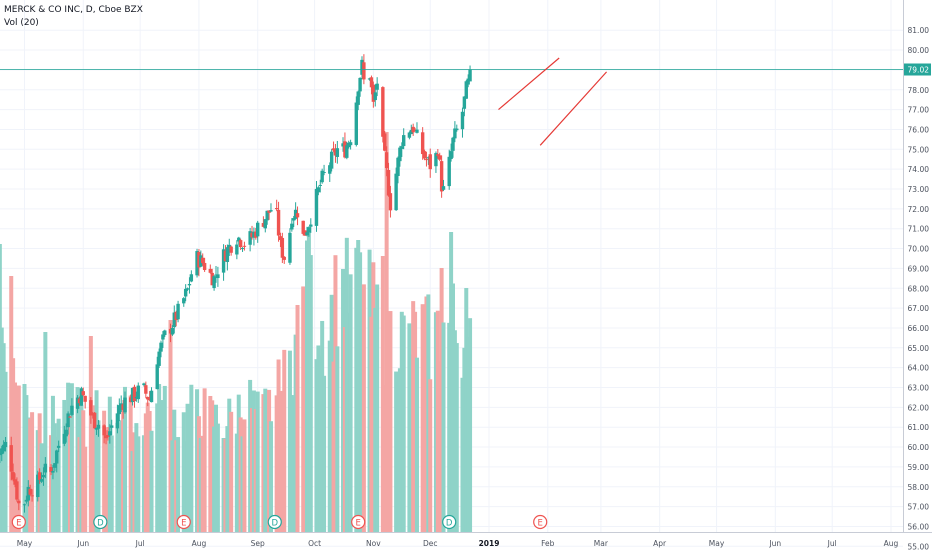 The height and width of the screenshot is (554, 932). I want to click on volume-label: Vol (20), so click(21, 23).